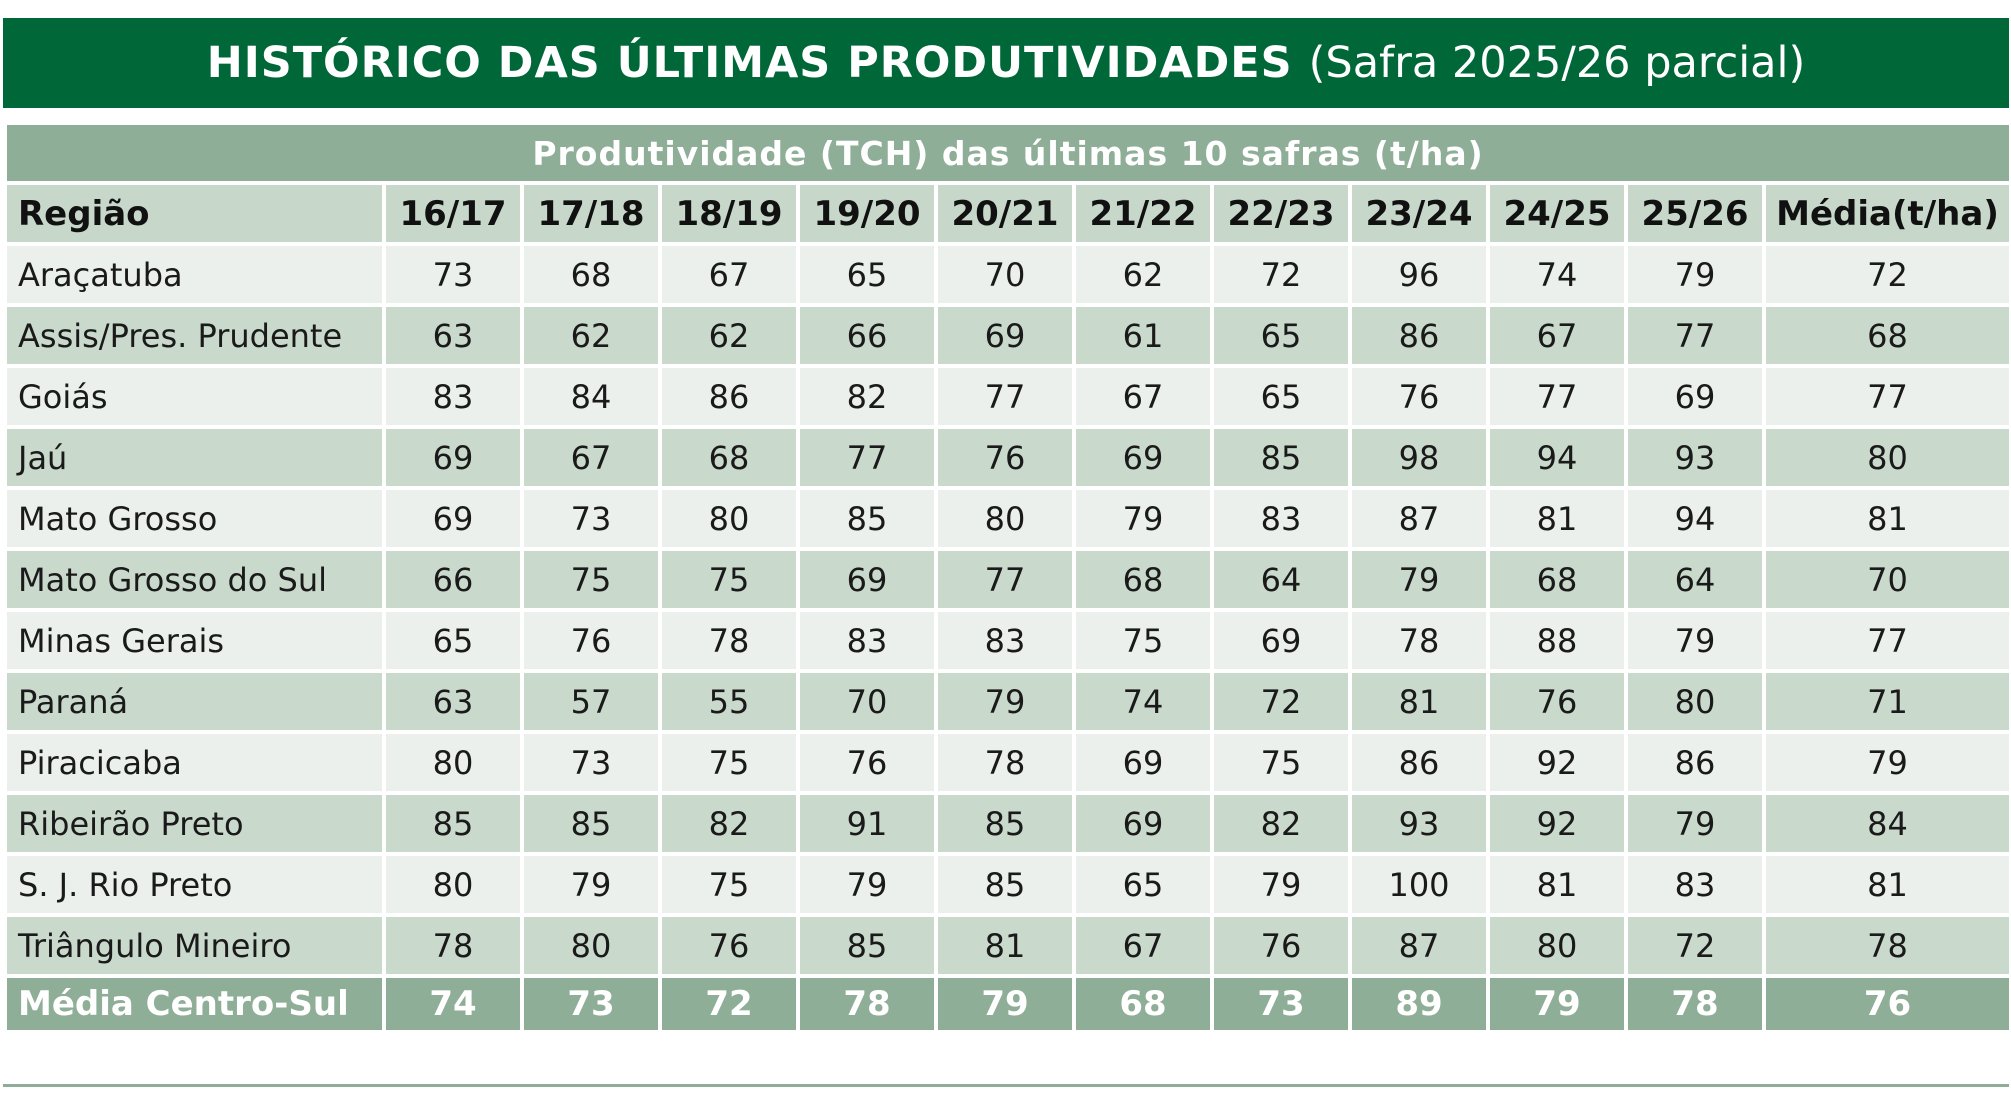 This screenshot has width=2011, height=1104. What do you see at coordinates (1007, 701) in the screenshot?
I see `table-row: Paraná 63 57 55 70 79 74 72 81 76 80 71` at bounding box center [1007, 701].